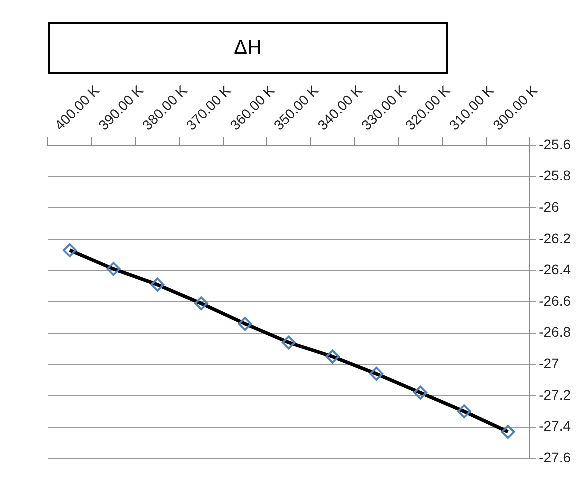  I want to click on y-tick-label: -26.4, so click(555, 270).